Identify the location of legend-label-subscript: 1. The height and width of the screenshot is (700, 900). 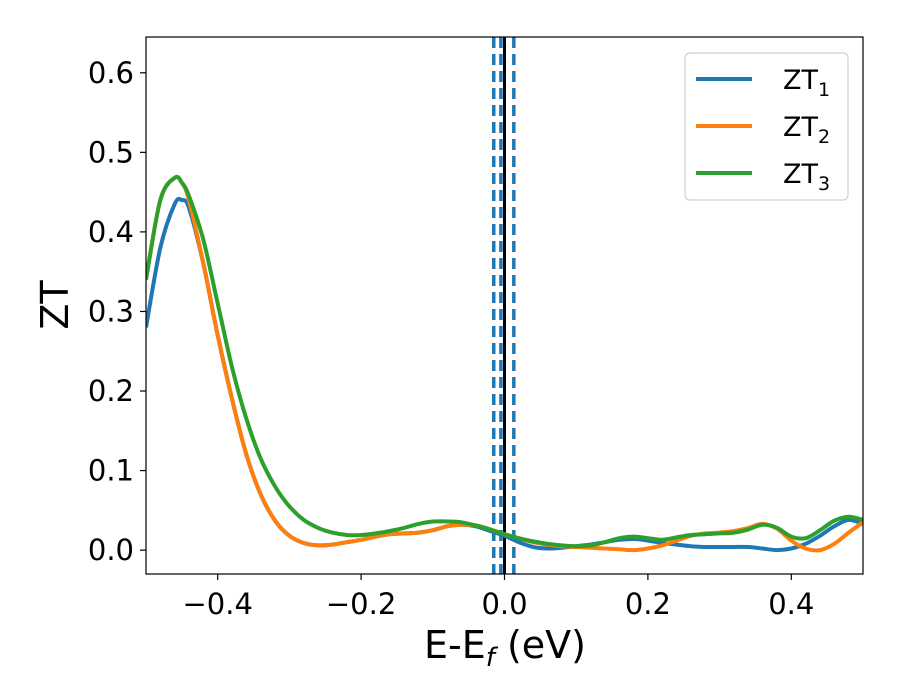
(824, 90).